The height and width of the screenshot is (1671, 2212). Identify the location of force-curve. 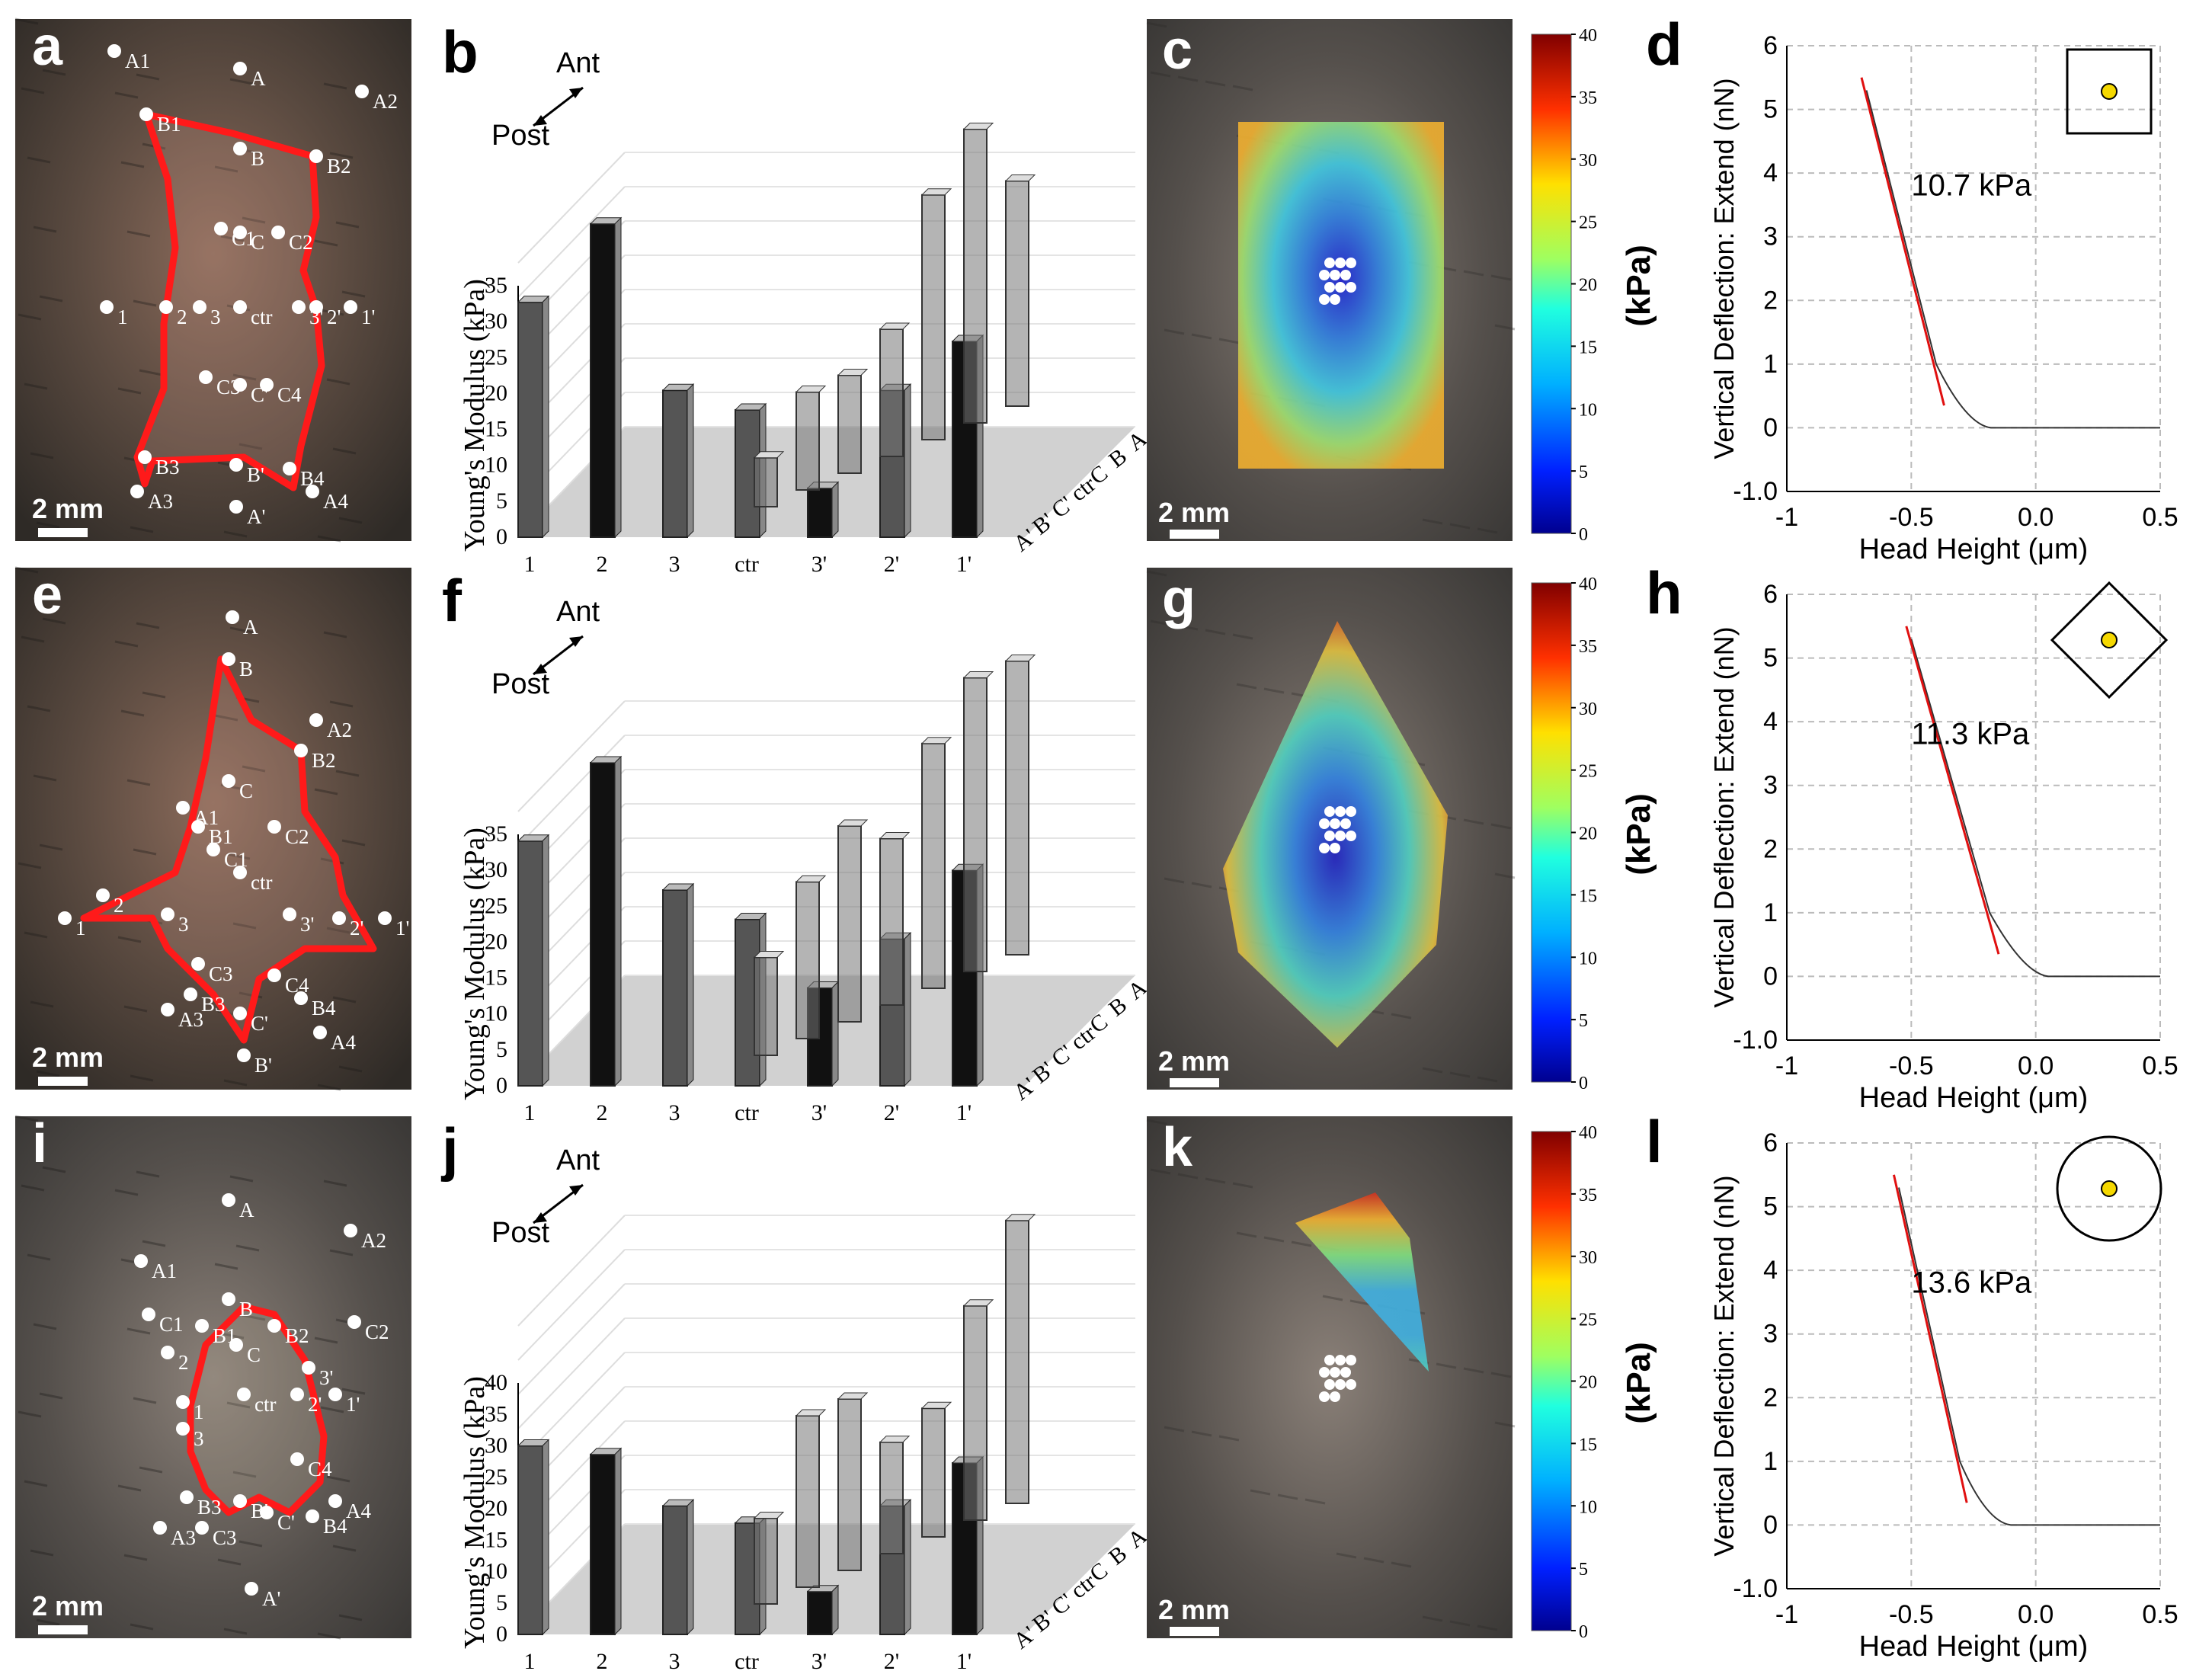
(2035, 808).